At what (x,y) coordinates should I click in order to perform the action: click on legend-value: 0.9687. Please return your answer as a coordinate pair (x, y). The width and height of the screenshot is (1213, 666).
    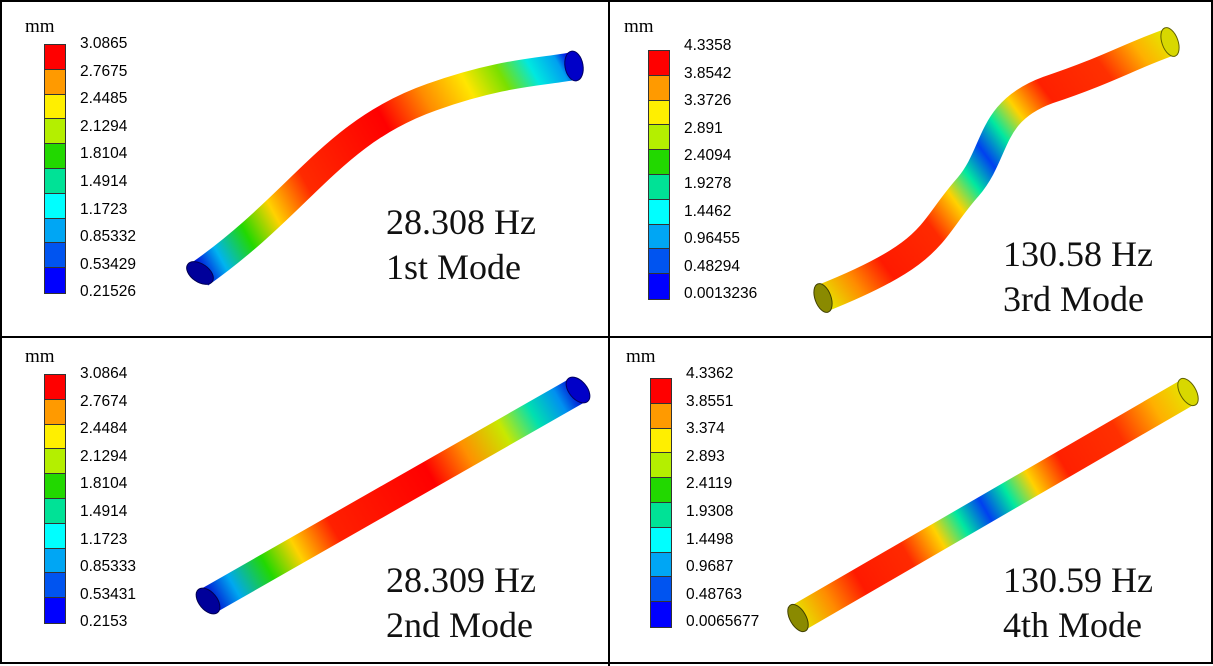
    Looking at the image, I should click on (710, 567).